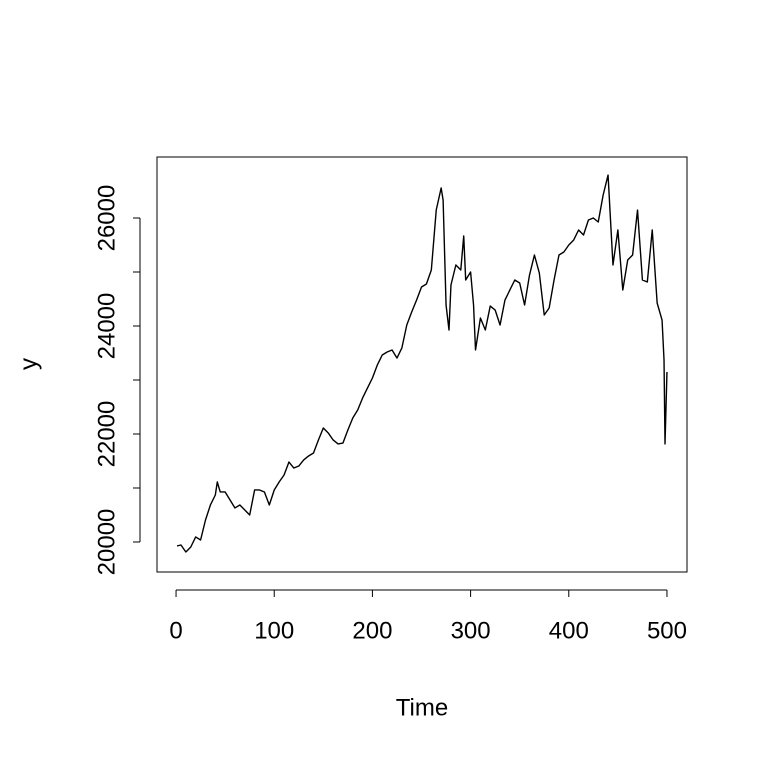  I want to click on y-axis-label: y, so click(28, 364).